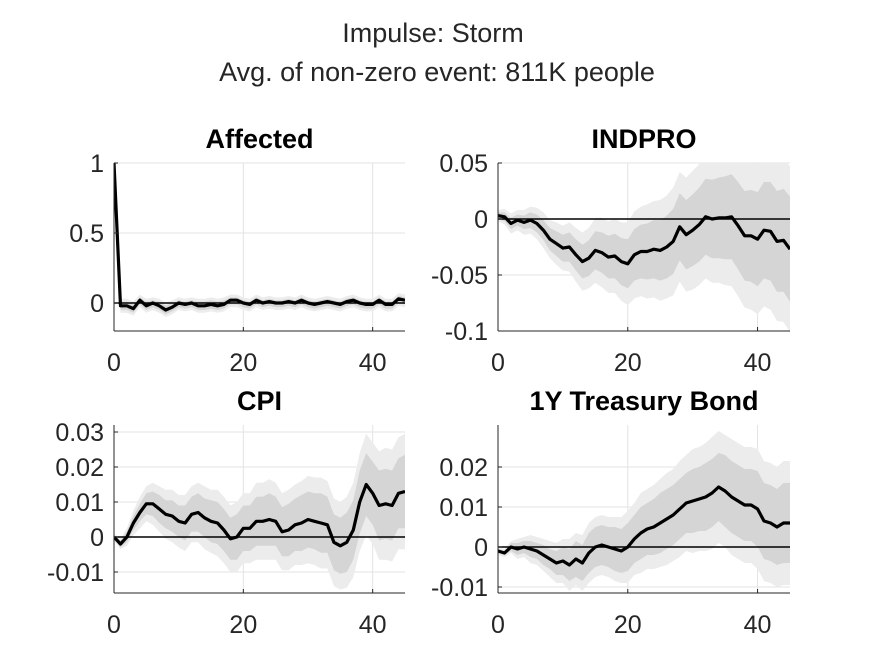  I want to click on panel-affected: 1 0.5 0 0 20 40 Affected, so click(237, 250).